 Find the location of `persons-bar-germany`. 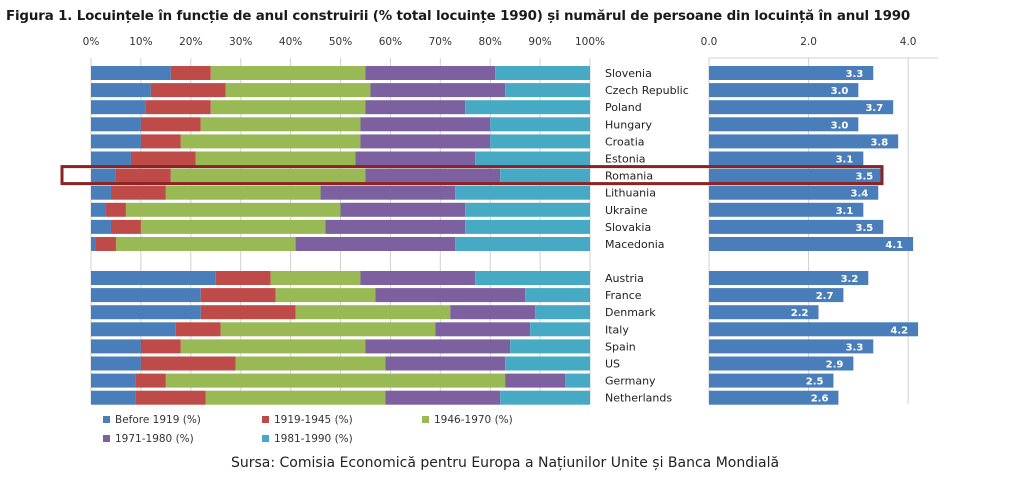

persons-bar-germany is located at coordinates (771, 380).